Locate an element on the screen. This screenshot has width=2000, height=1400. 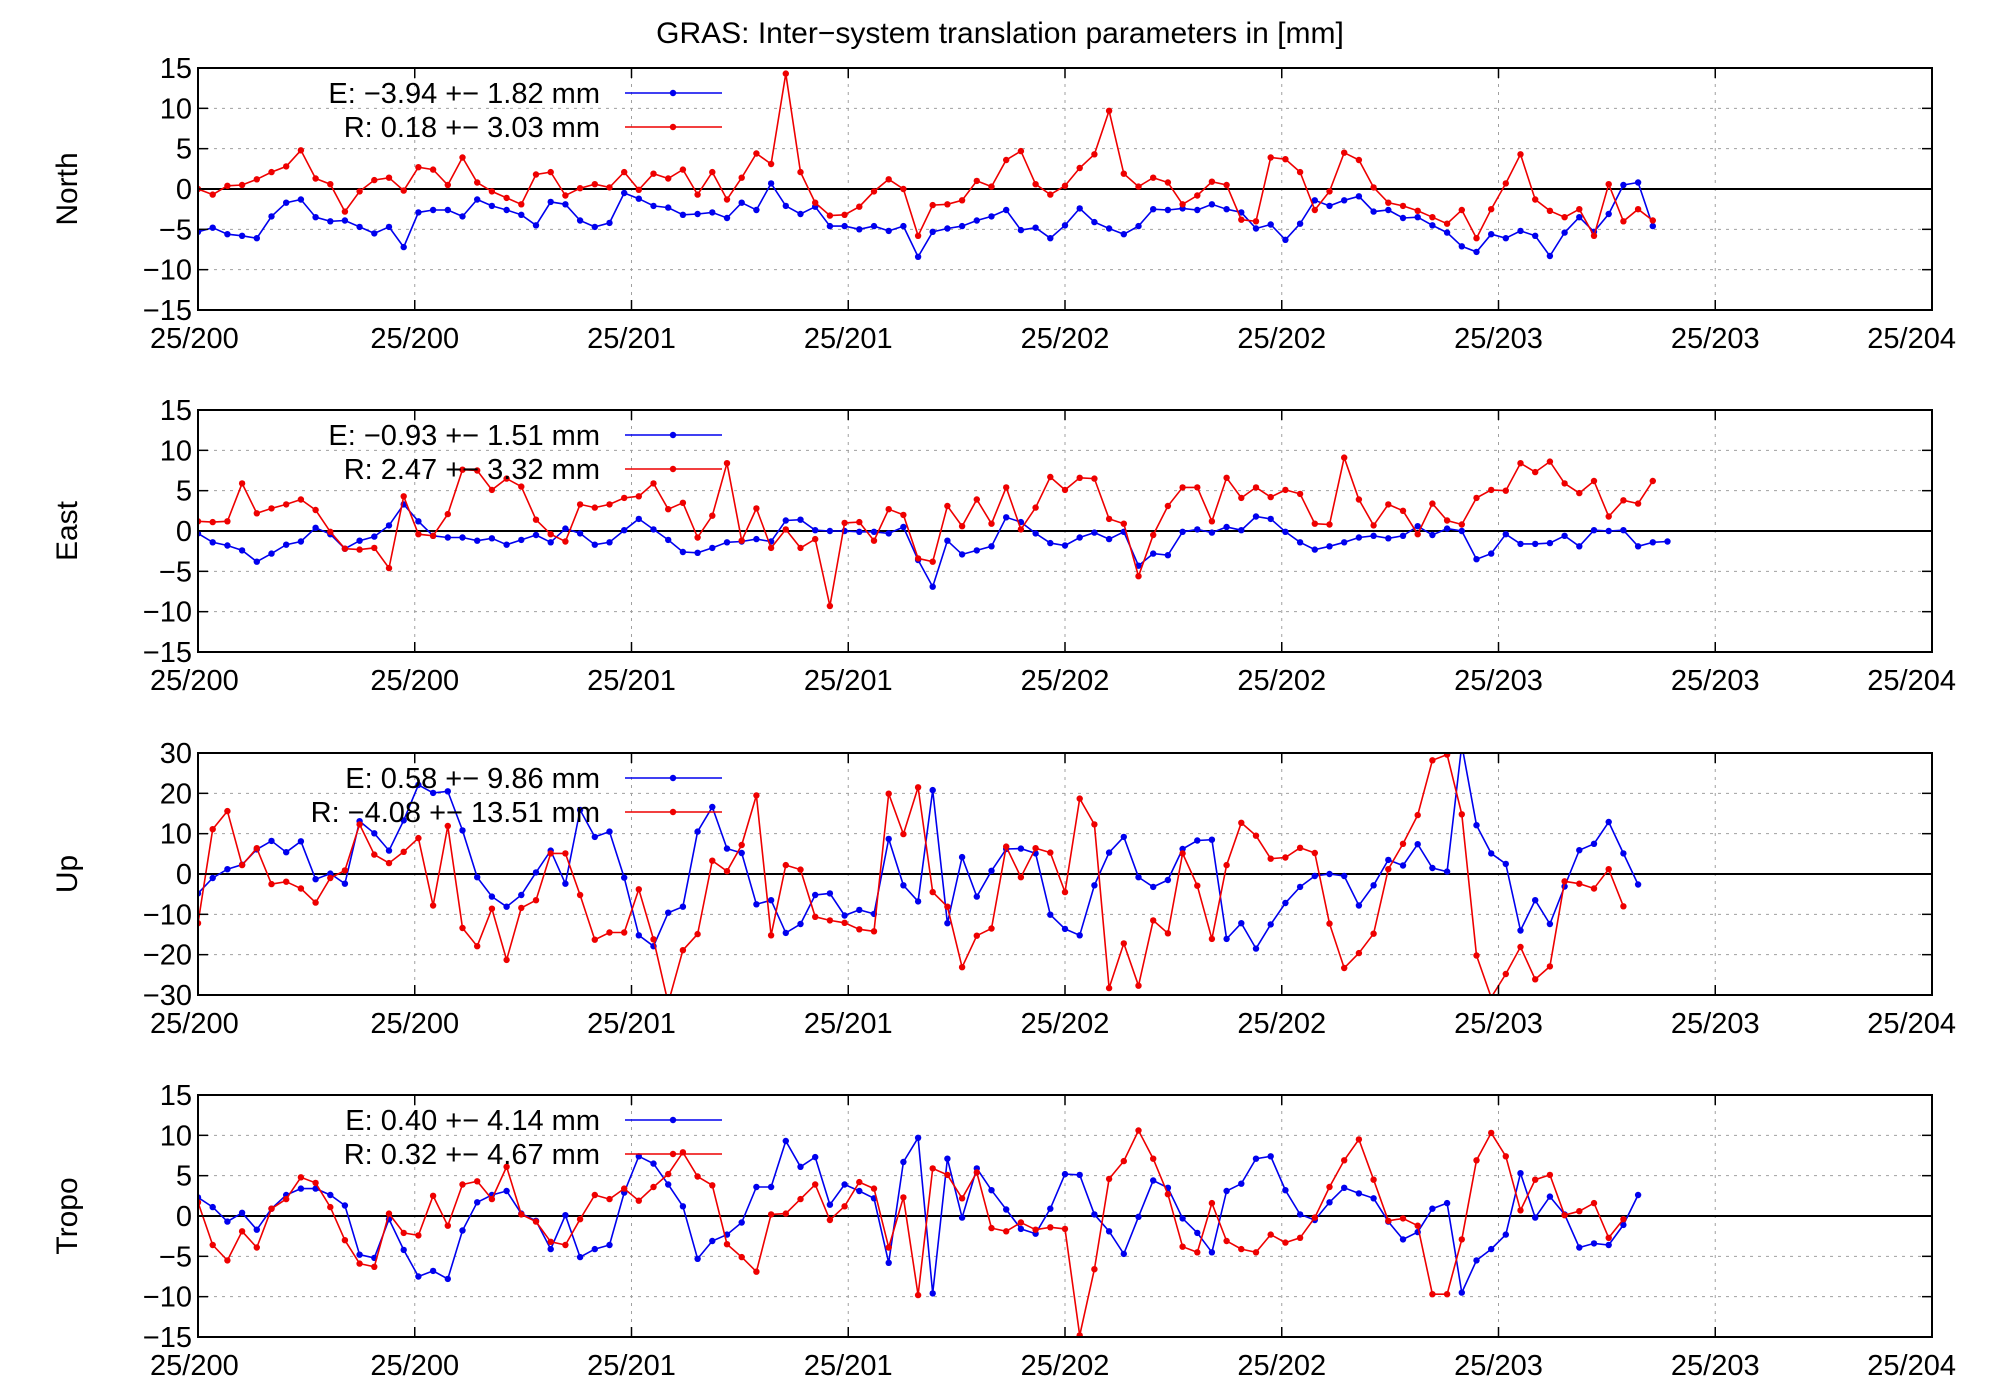
legend-label-e: E: 0.40 +− 4.14 mm is located at coordinates (472, 1121).